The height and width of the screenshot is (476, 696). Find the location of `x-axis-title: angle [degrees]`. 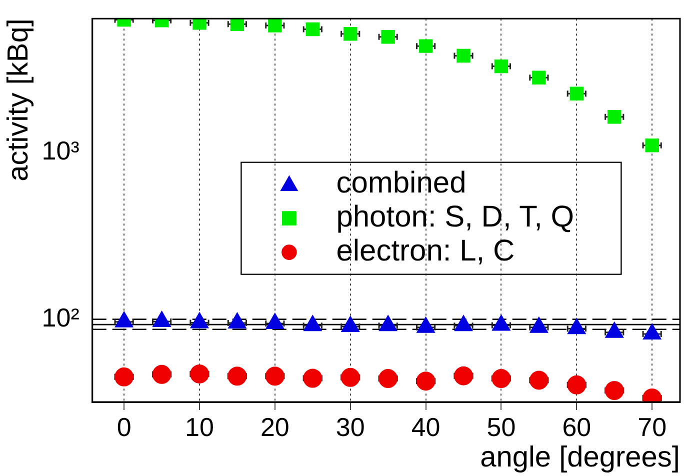

x-axis-title: angle [degrees] is located at coordinates (580, 458).